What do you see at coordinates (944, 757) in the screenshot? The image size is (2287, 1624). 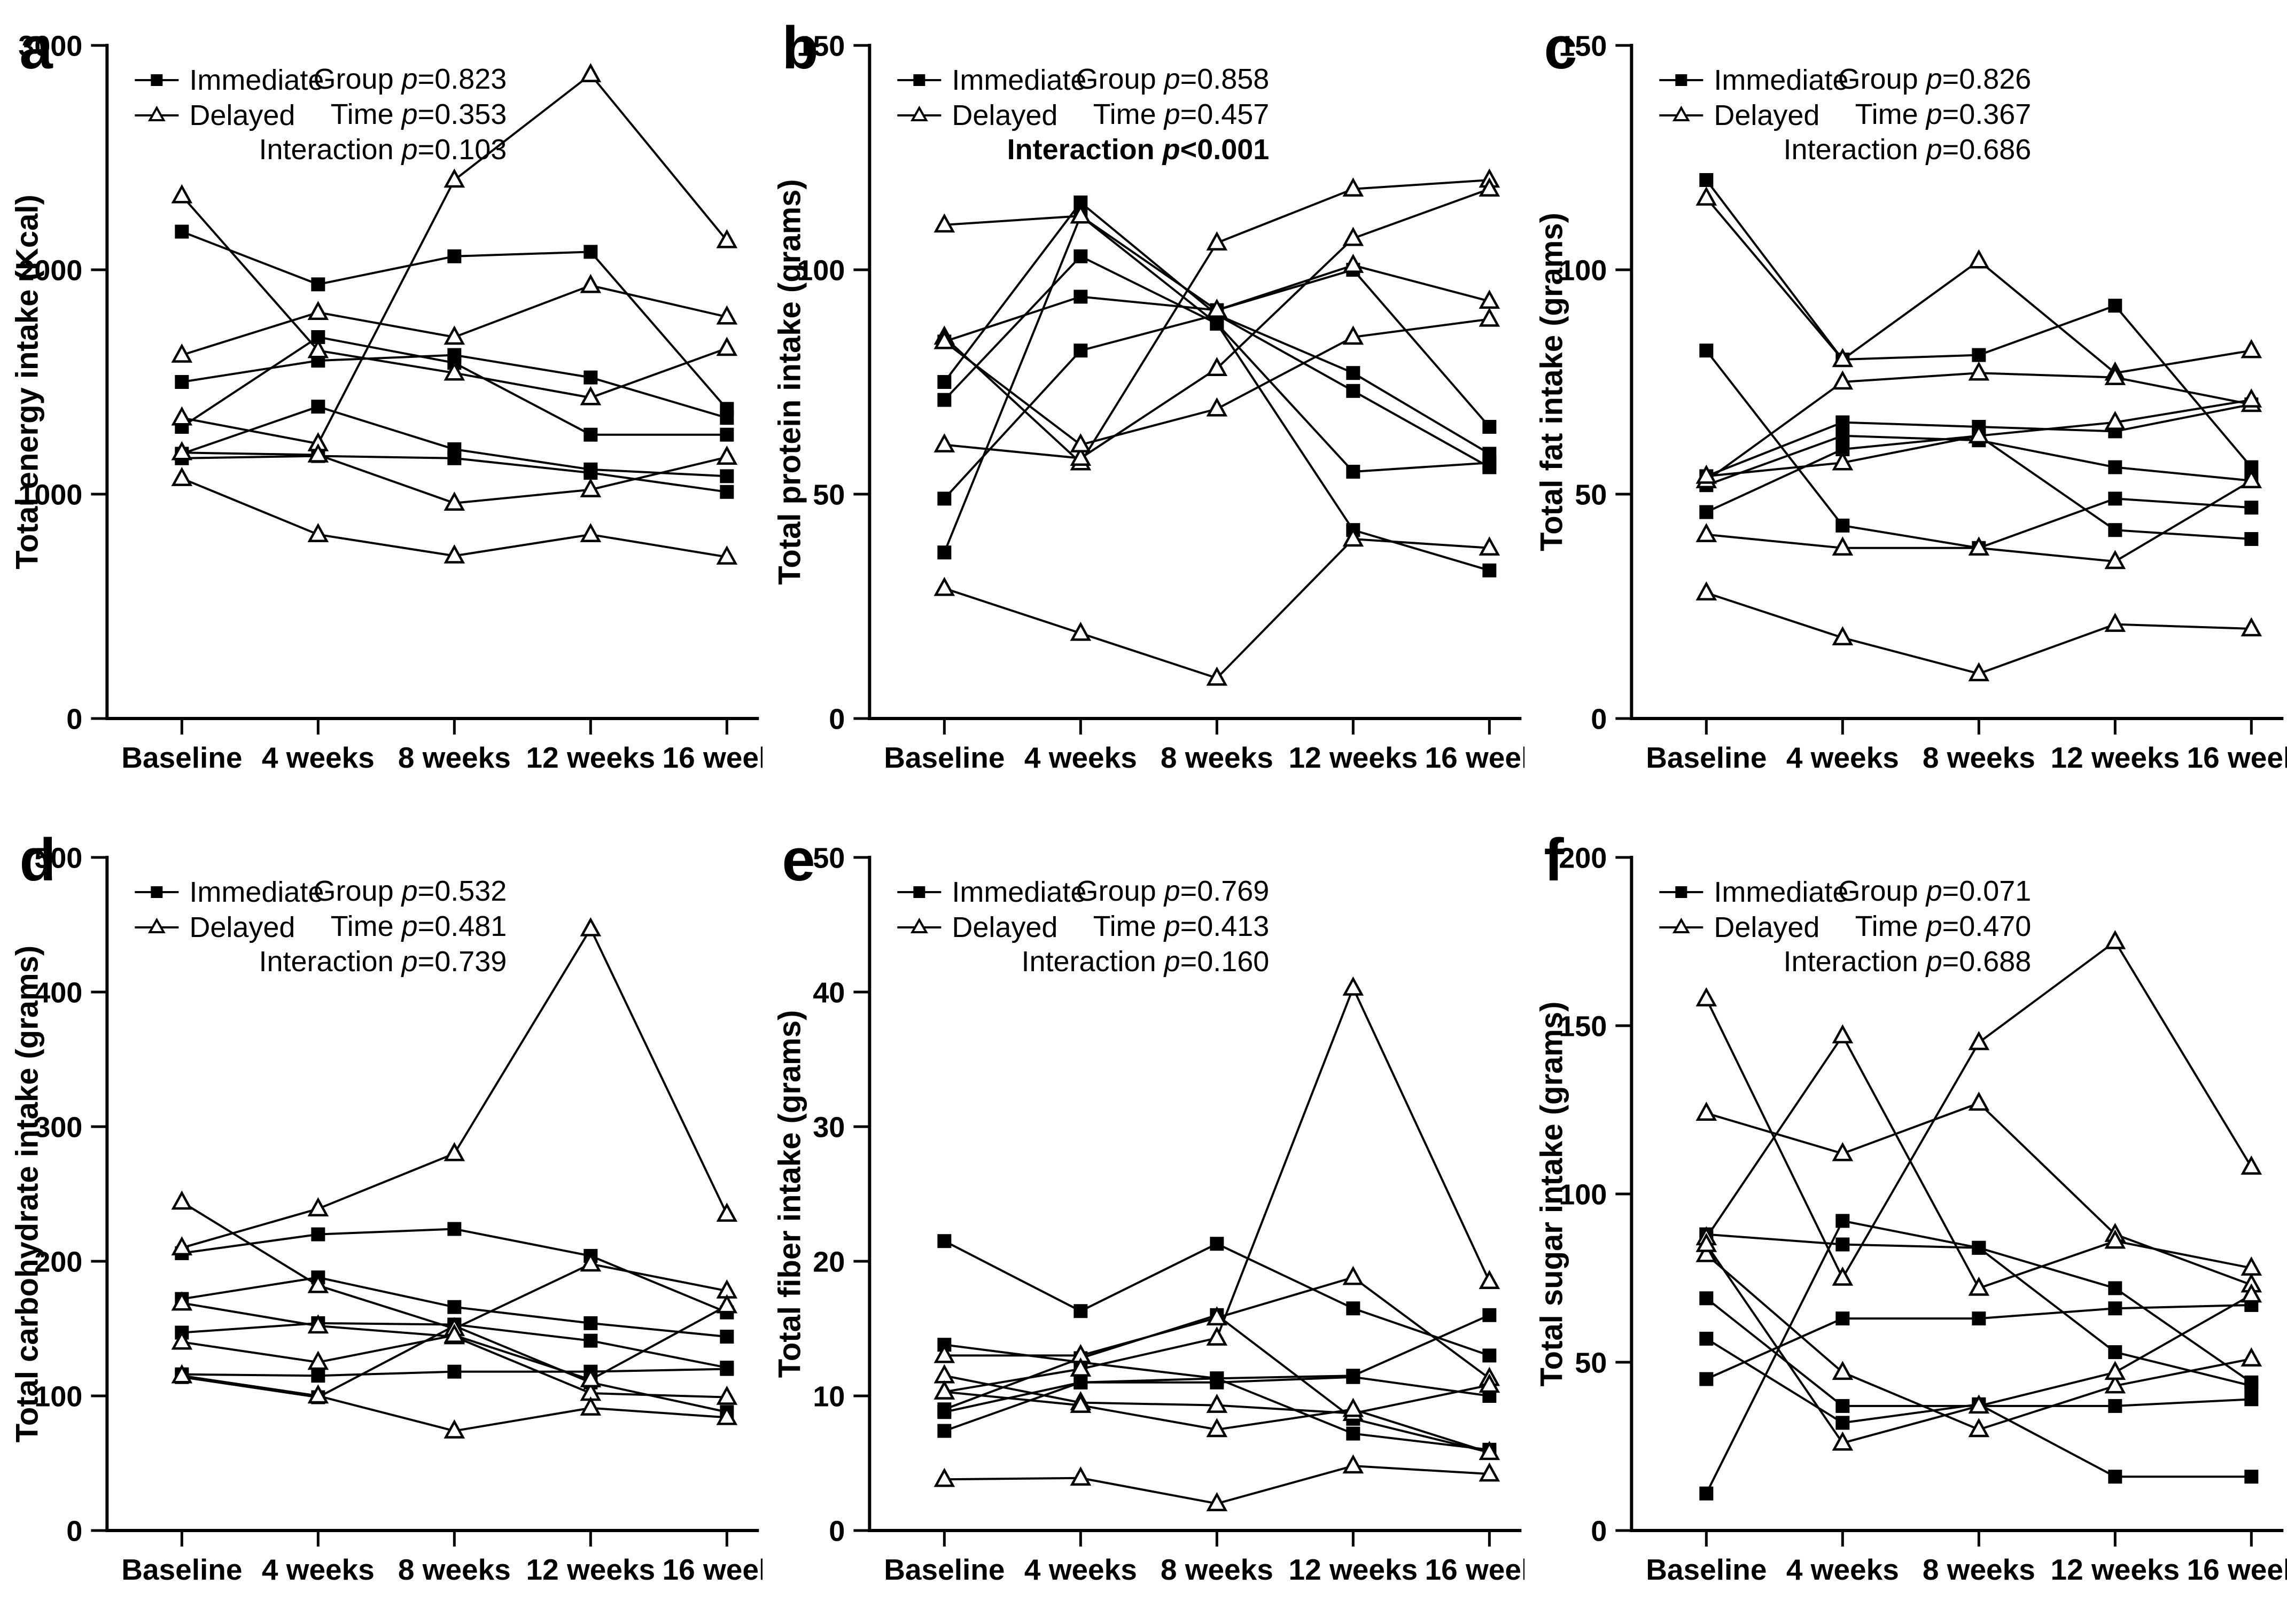 I see `x-tick-label: Baseline` at bounding box center [944, 757].